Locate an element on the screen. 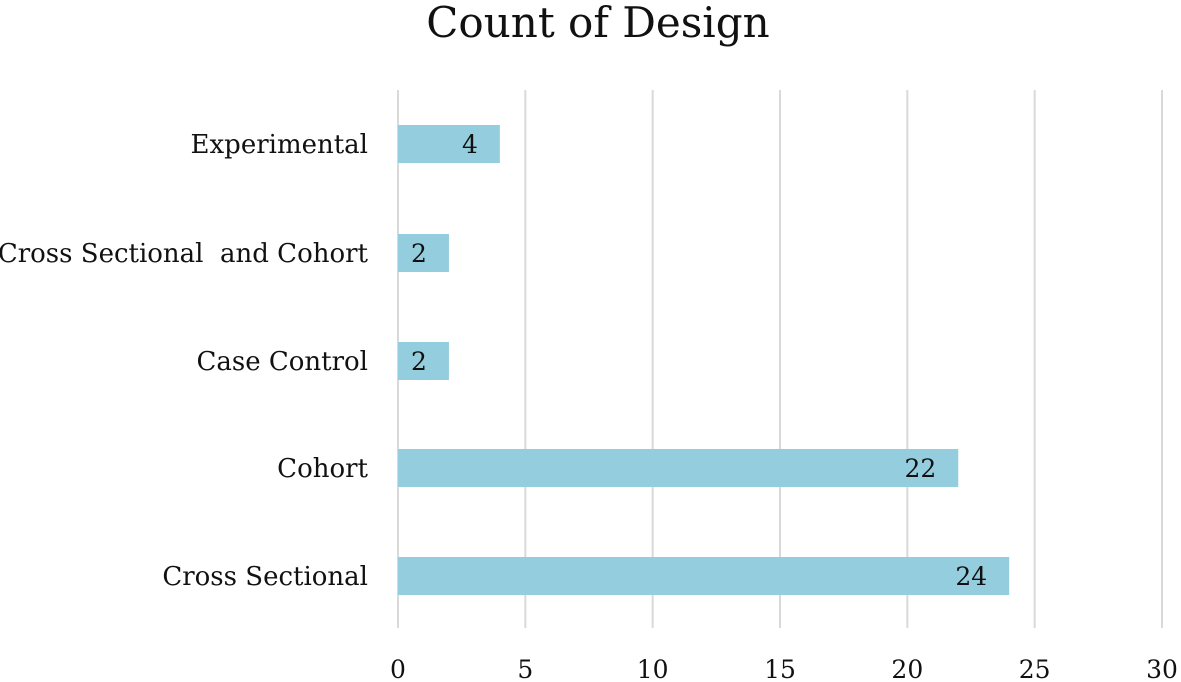  category-label: Cross Sectional is located at coordinates (265, 577).